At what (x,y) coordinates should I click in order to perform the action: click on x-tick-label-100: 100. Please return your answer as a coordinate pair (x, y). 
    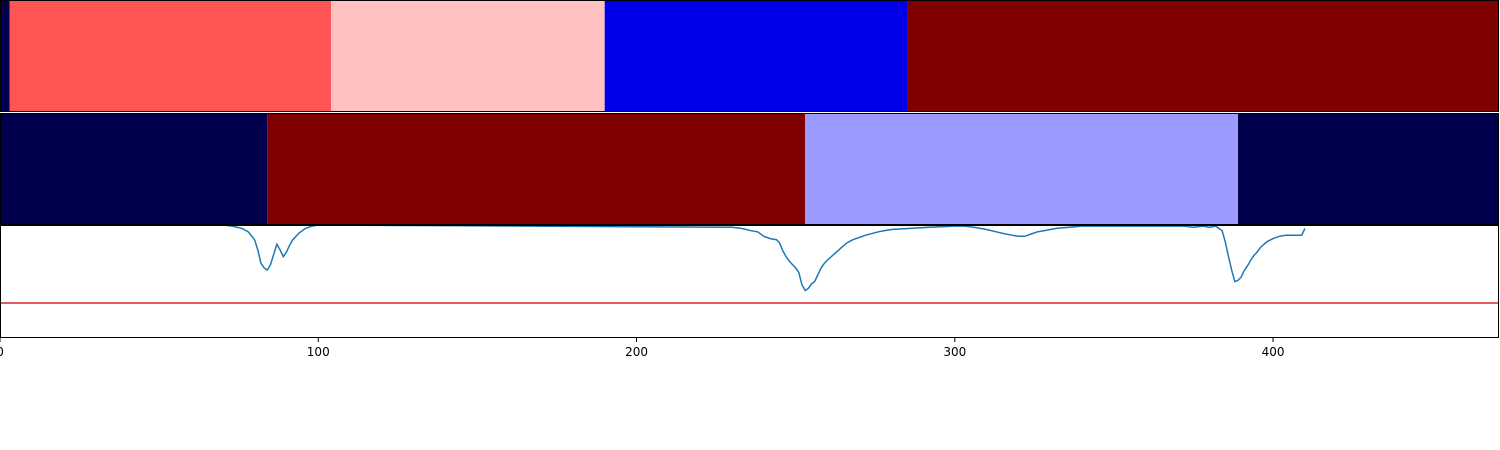
    Looking at the image, I should click on (318, 352).